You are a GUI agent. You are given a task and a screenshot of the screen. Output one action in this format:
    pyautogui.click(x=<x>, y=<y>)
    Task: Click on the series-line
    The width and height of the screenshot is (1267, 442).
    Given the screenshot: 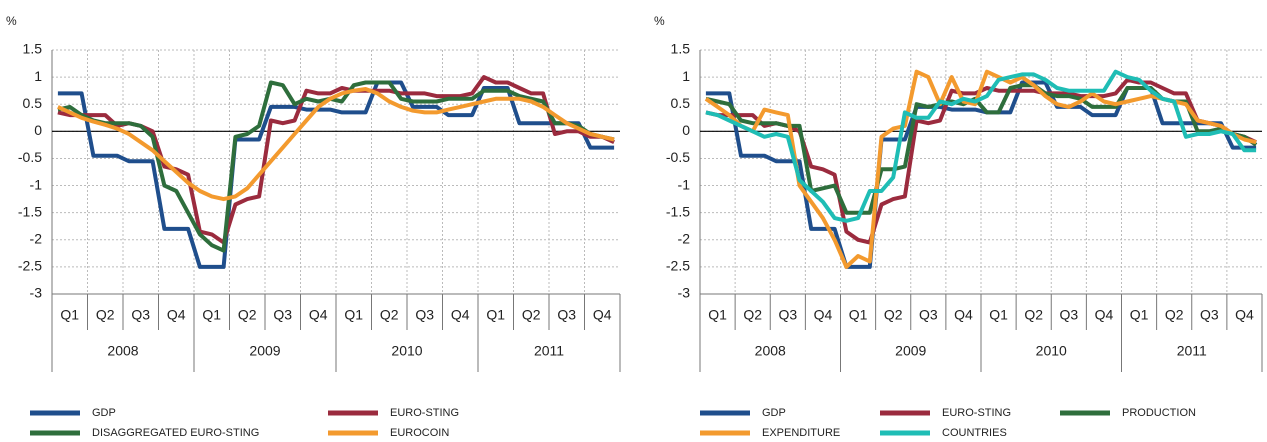 What is the action you would take?
    pyautogui.click(x=336, y=144)
    